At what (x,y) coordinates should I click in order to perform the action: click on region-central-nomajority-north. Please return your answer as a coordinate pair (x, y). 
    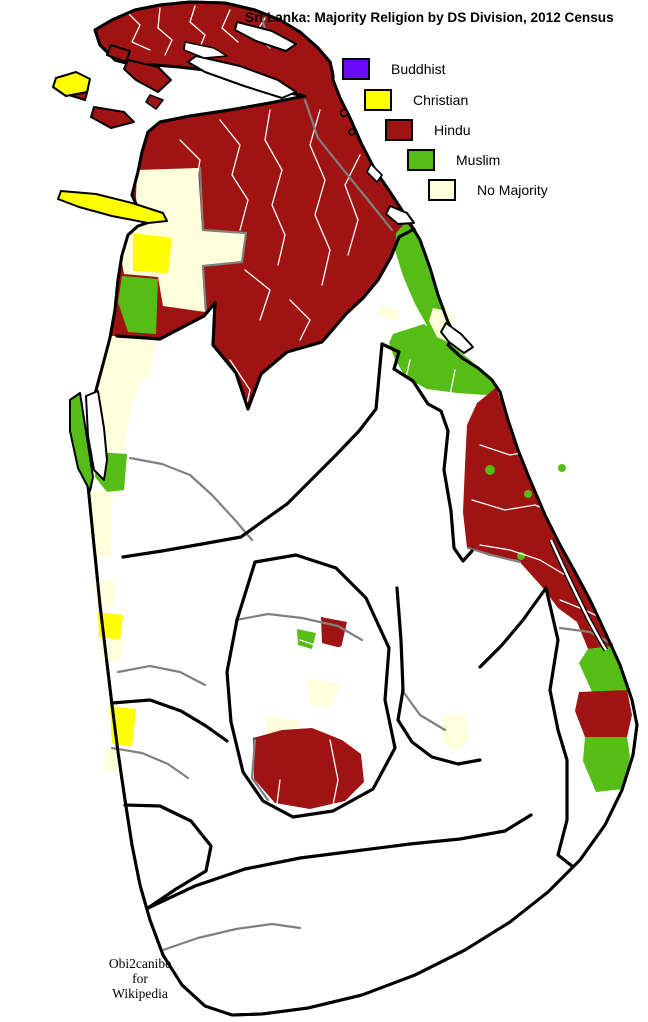
    Looking at the image, I should click on (324, 693).